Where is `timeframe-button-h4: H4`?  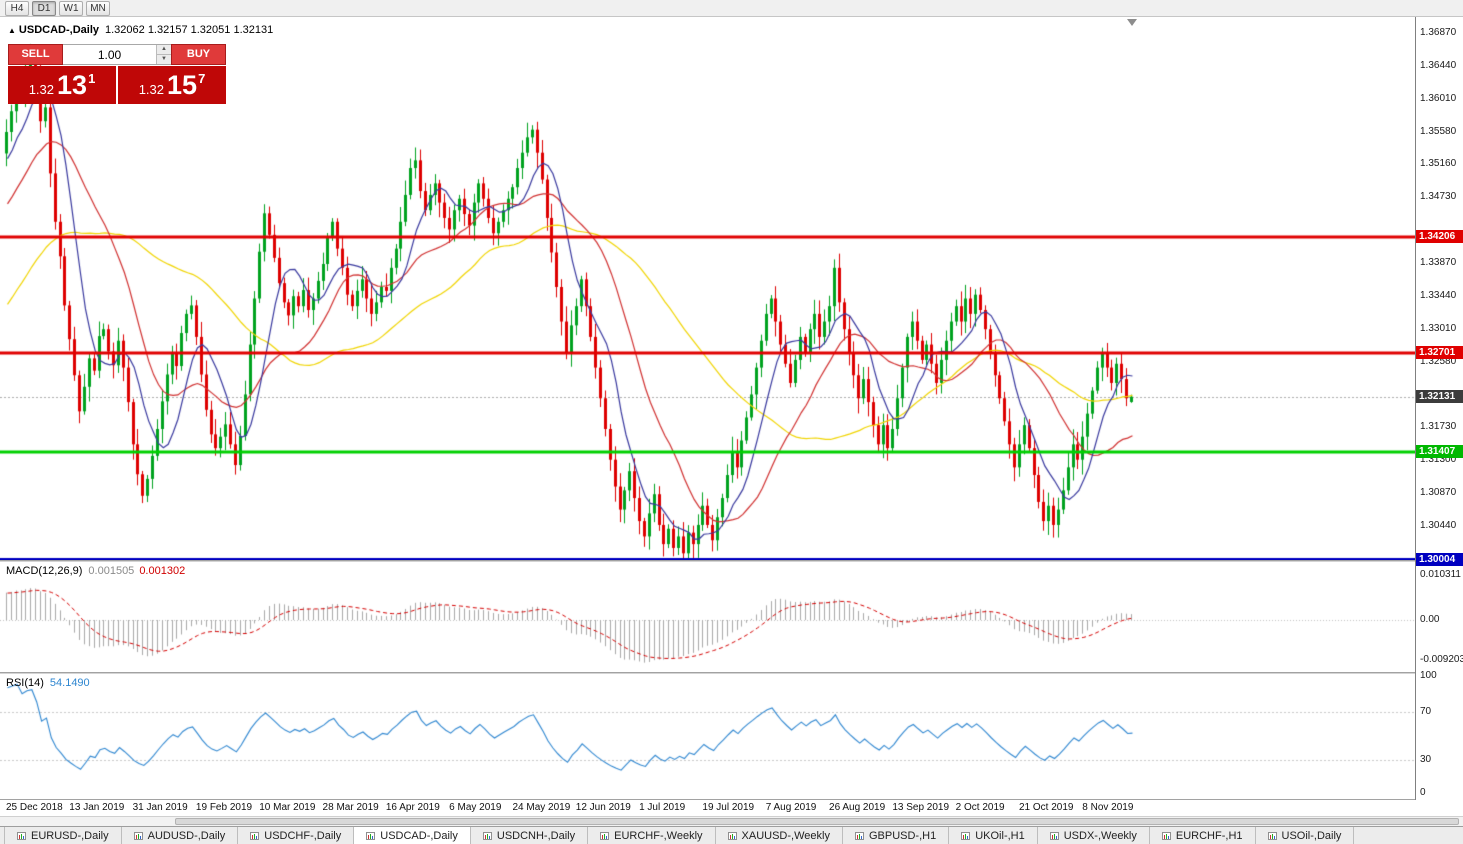 timeframe-button-h4: H4 is located at coordinates (17, 8).